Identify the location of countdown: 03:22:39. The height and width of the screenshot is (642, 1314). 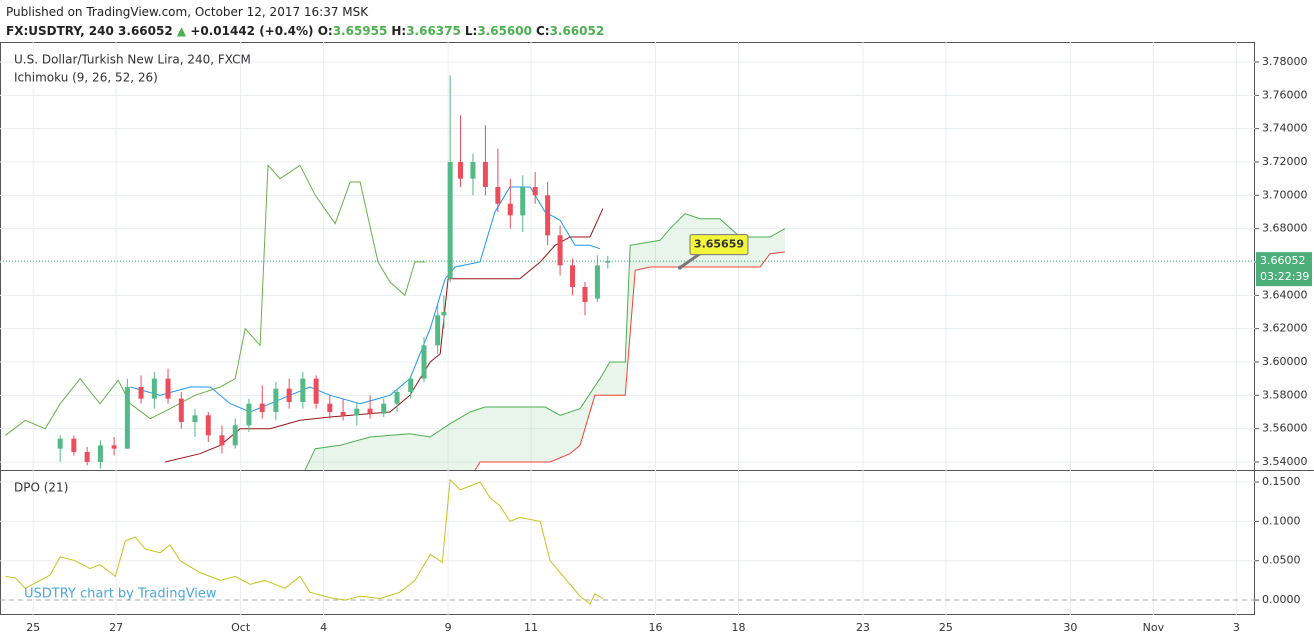
(1284, 276).